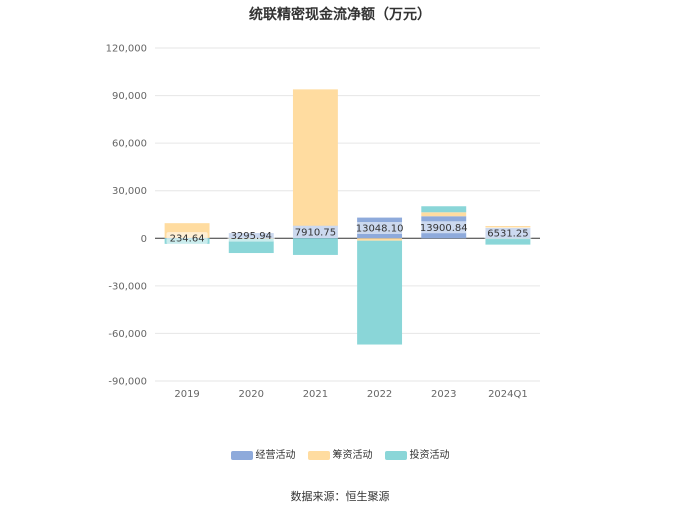 The height and width of the screenshot is (509, 680). I want to click on x-tick-label: 2021, so click(315, 394).